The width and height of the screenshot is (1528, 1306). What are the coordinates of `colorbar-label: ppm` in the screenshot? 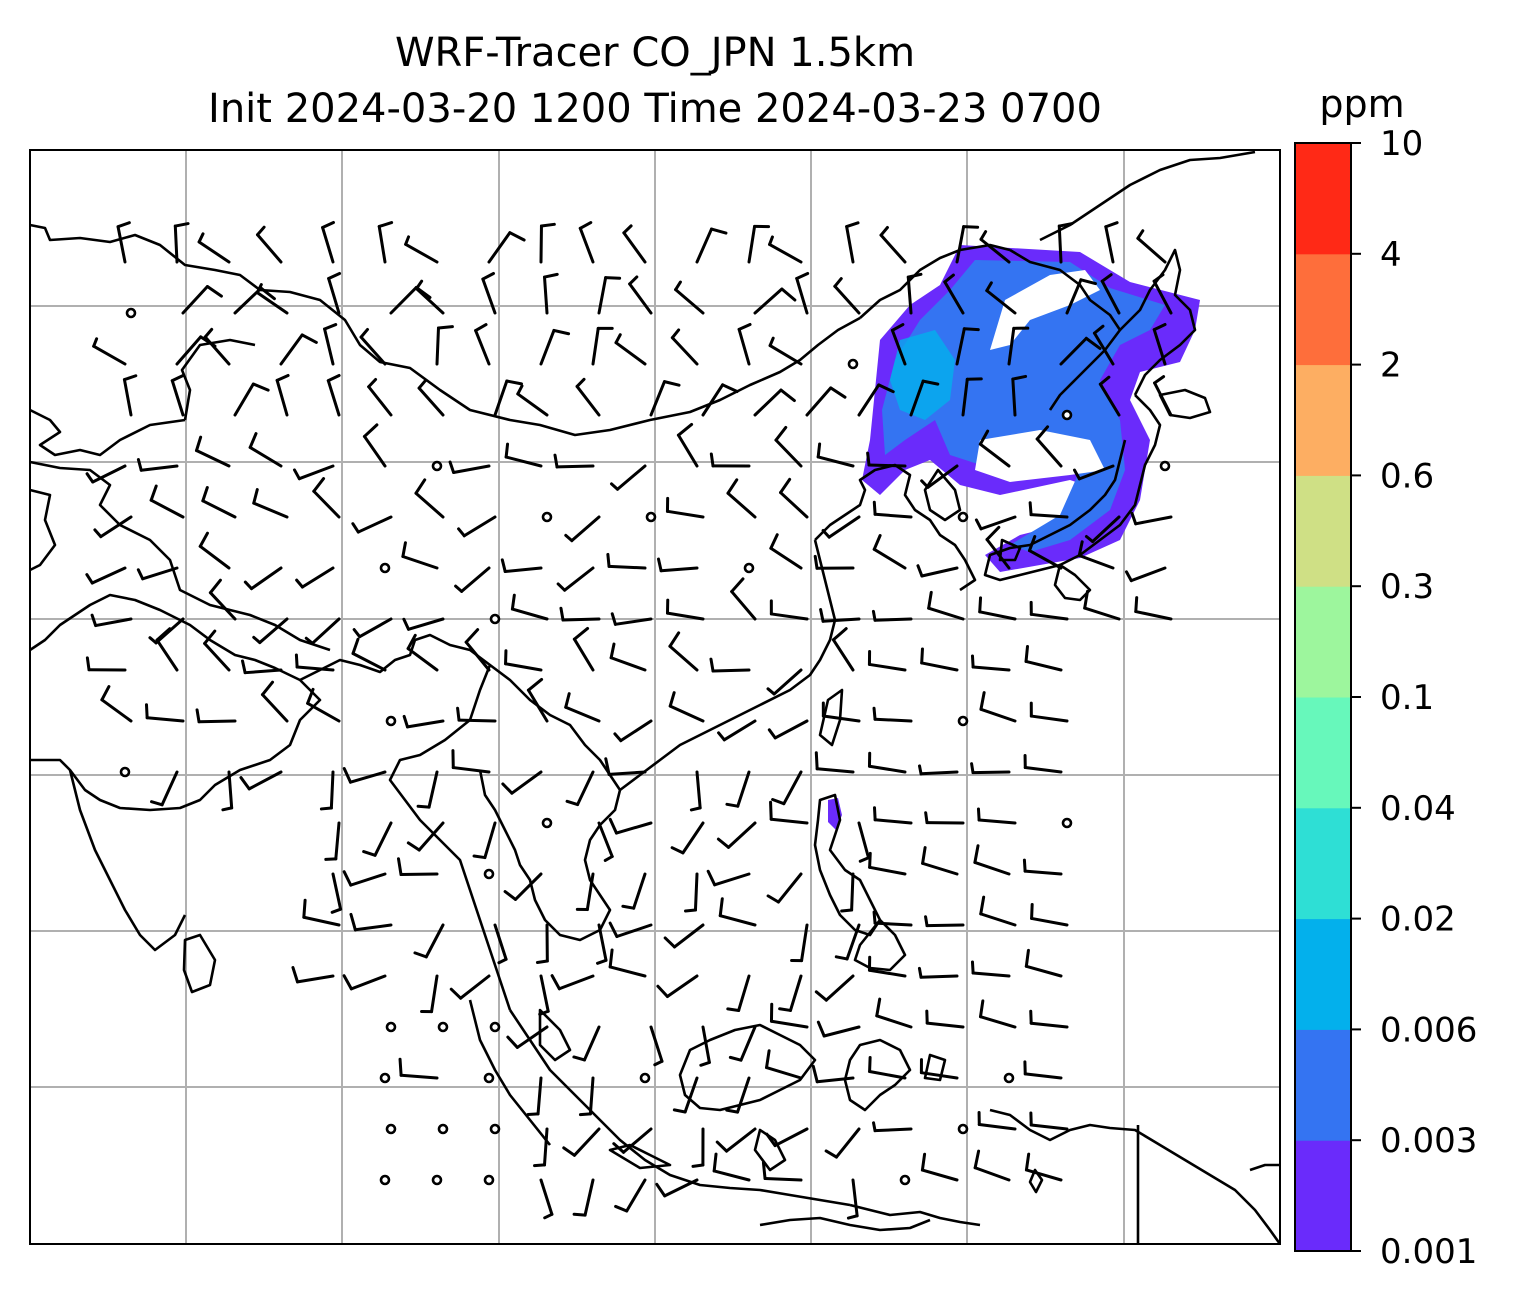 It's located at (1361, 104).